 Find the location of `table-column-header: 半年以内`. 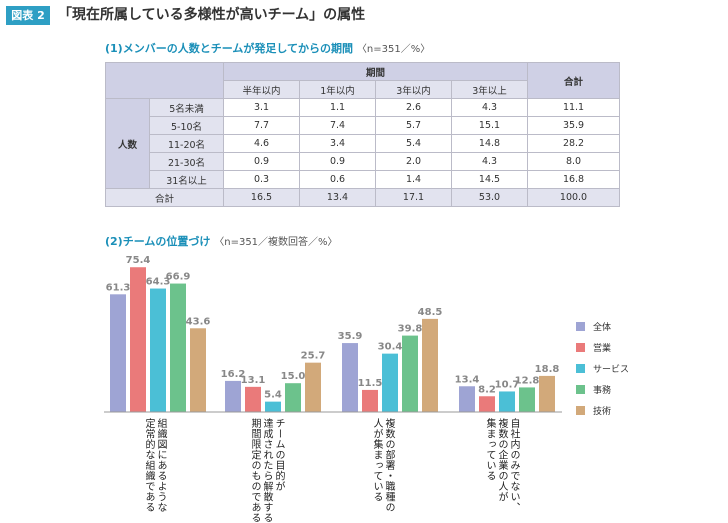

table-column-header: 半年以内 is located at coordinates (261, 89).